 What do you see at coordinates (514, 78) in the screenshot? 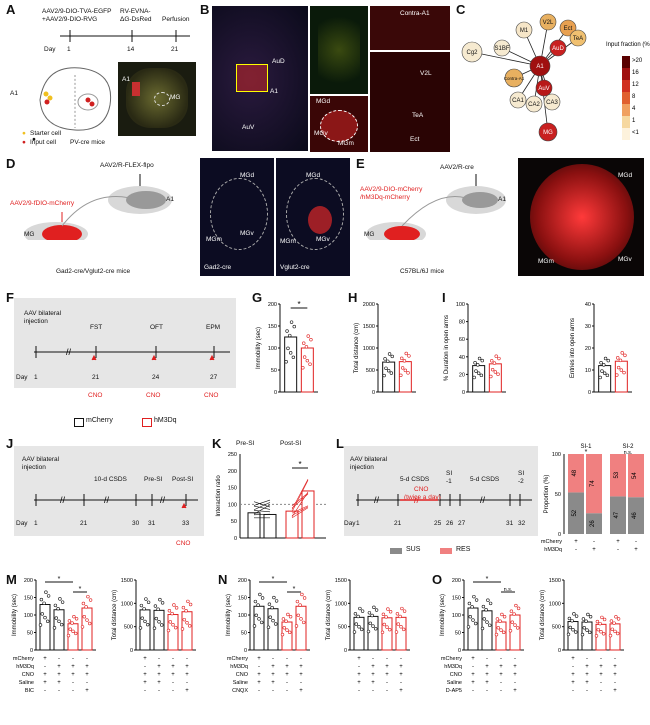
I see `node-label-contra-a1: Contra-A1` at bounding box center [514, 78].